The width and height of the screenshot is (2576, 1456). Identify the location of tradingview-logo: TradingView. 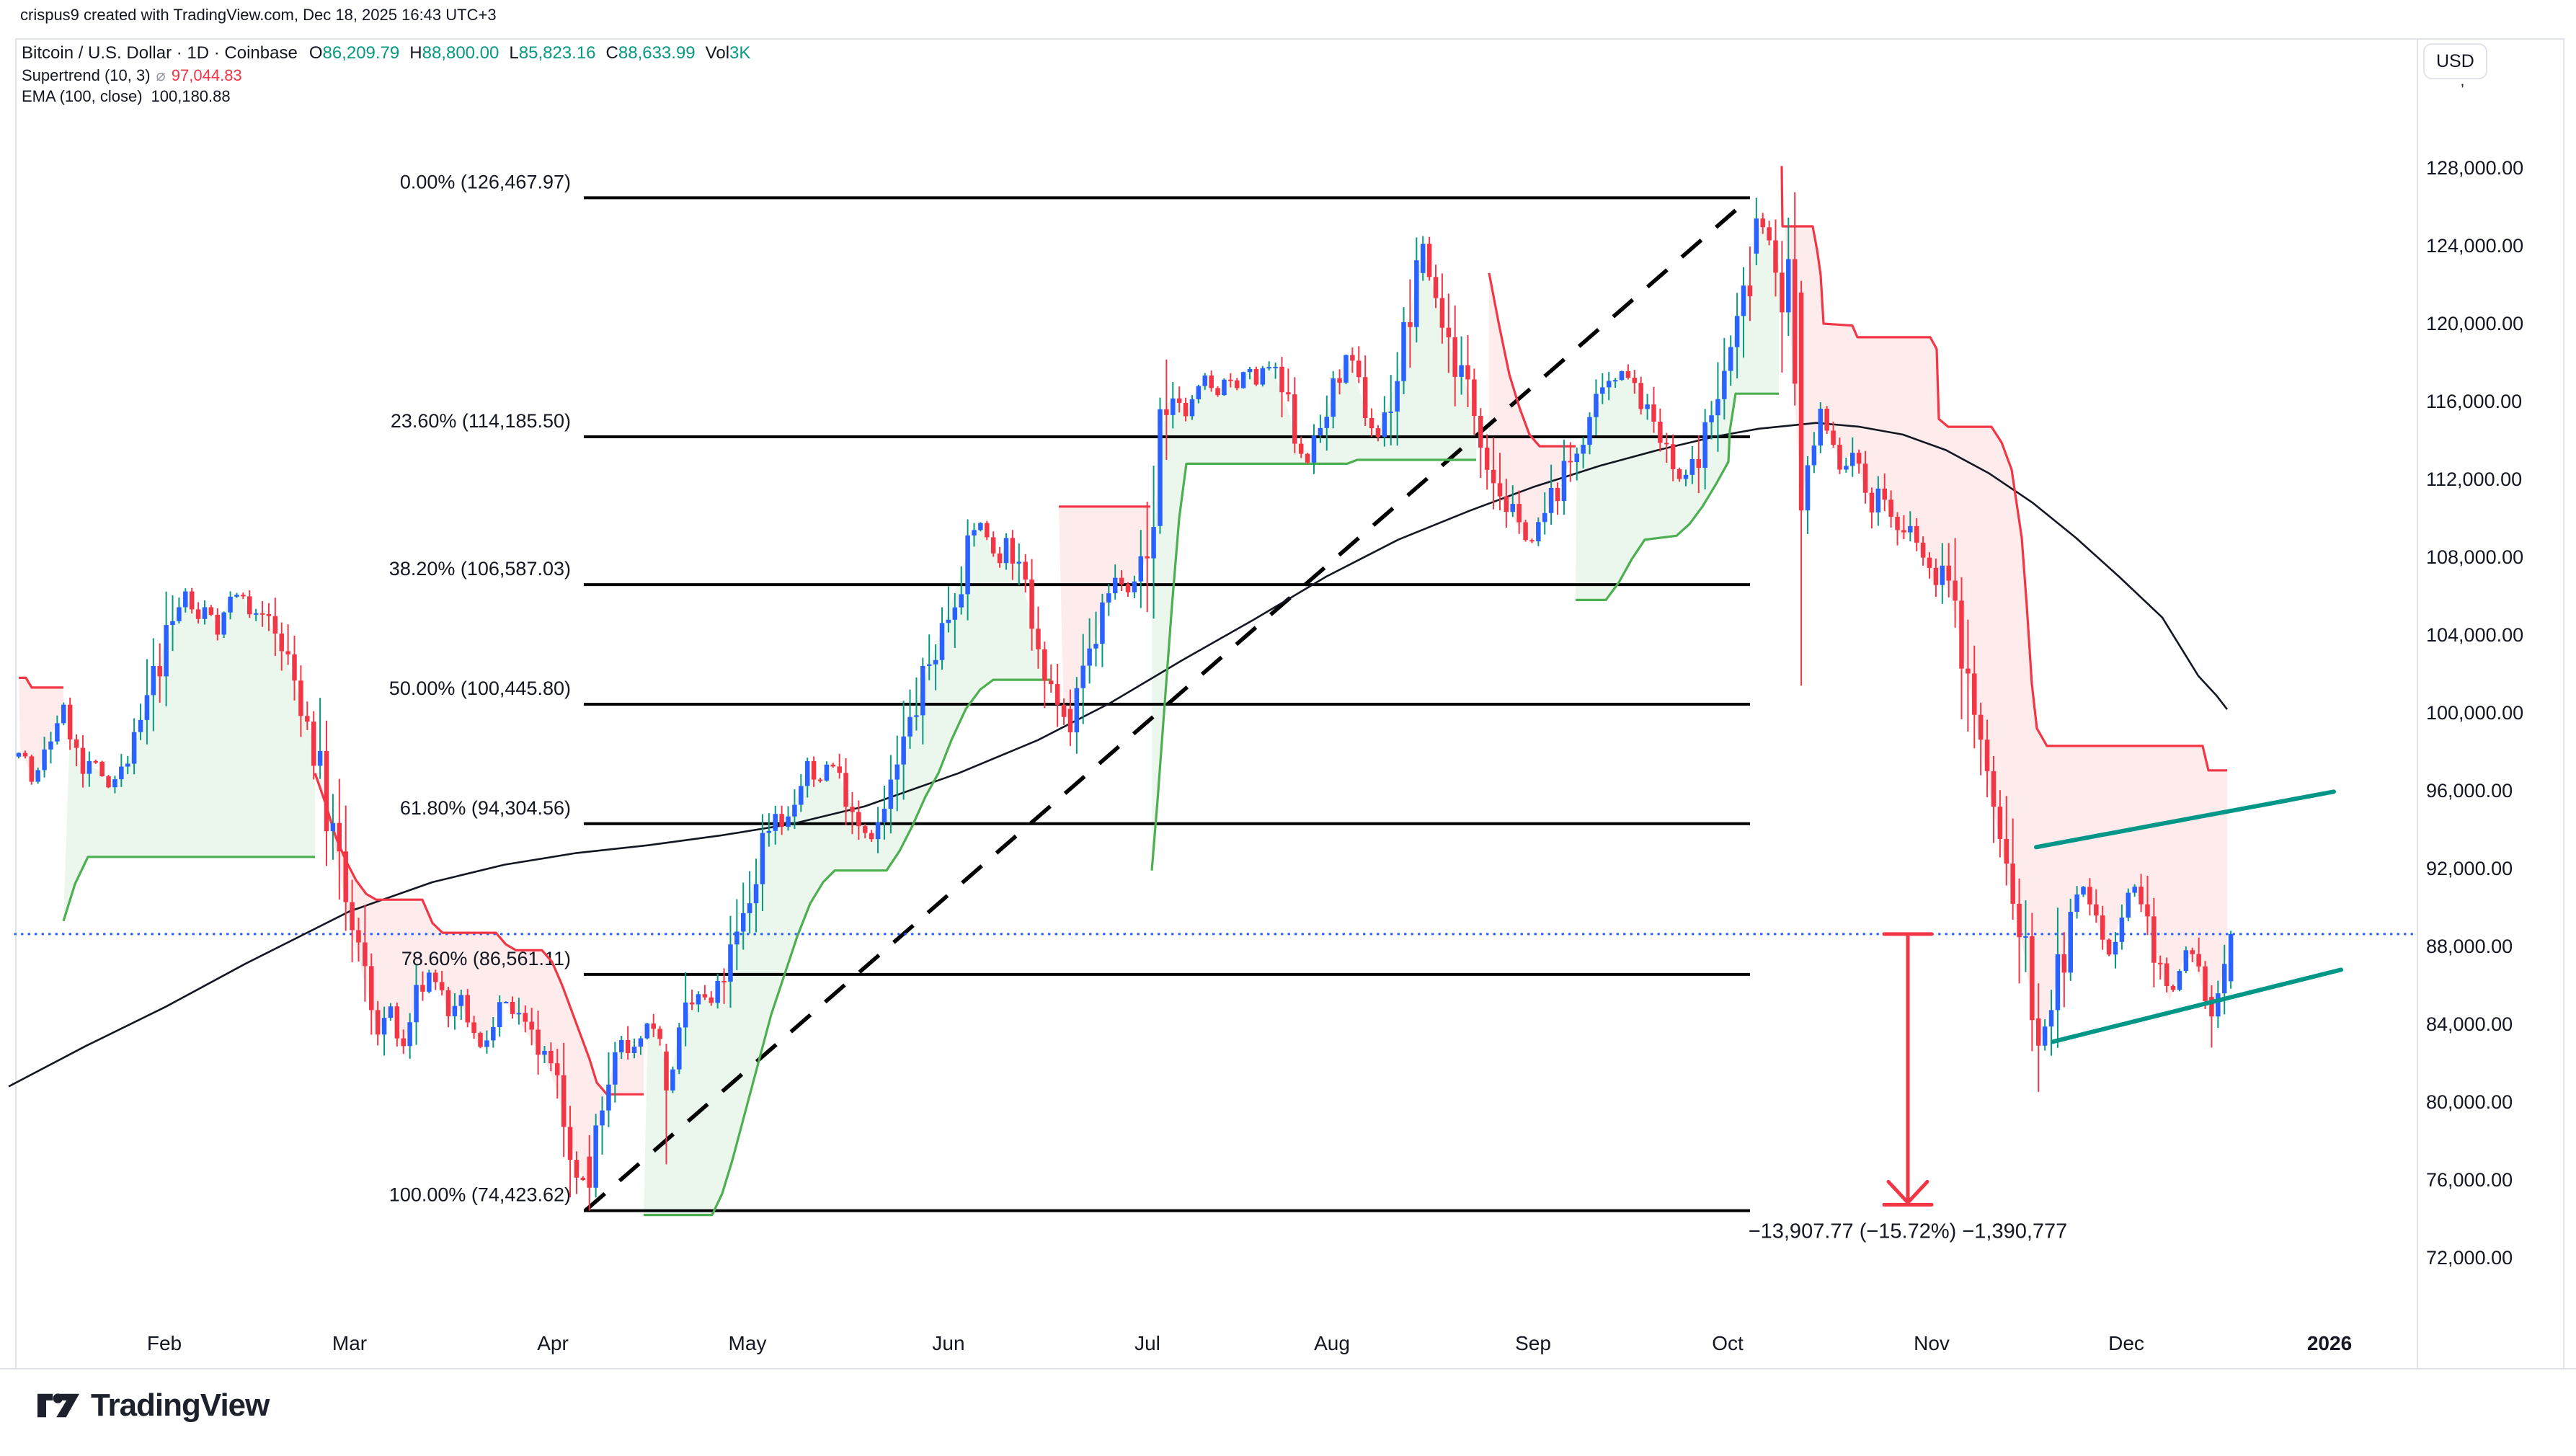
(153, 1405).